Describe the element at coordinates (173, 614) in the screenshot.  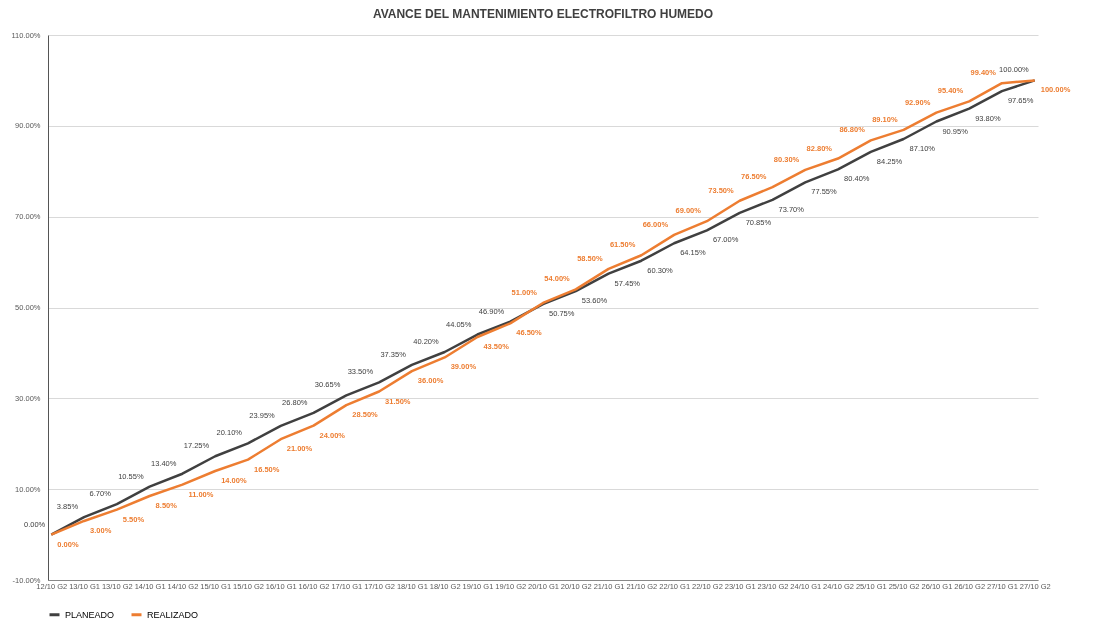
I see `legend-label: REALIZADO` at that location.